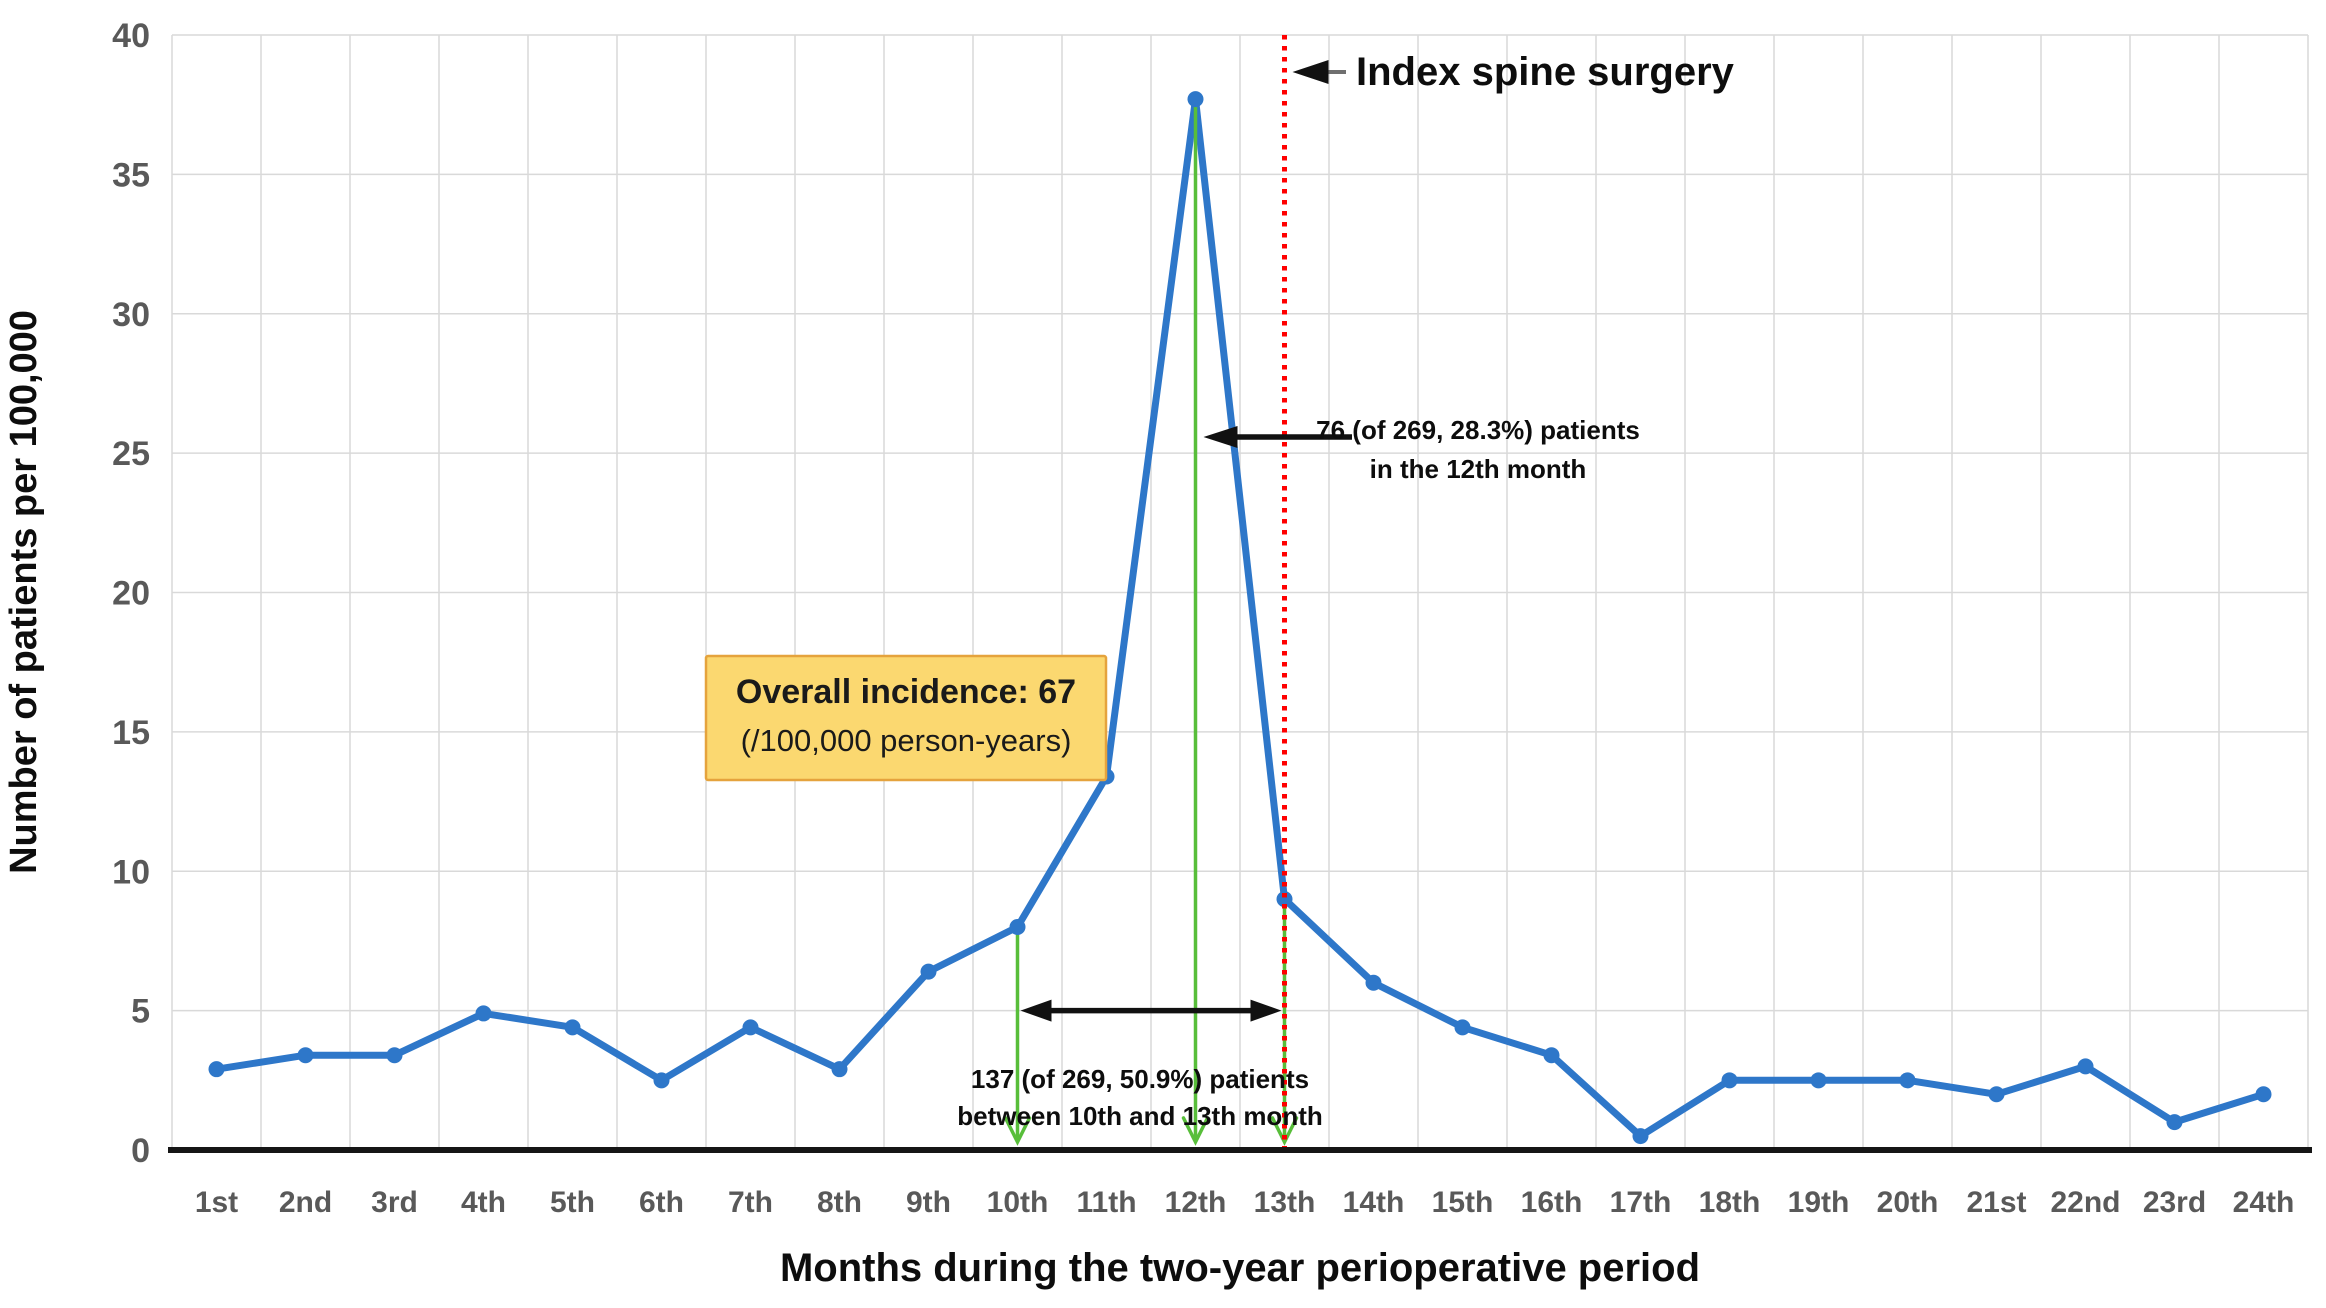 This screenshot has width=2326, height=1308. Describe the element at coordinates (1220, 437) in the screenshot. I see `peak-arrowhead` at that location.